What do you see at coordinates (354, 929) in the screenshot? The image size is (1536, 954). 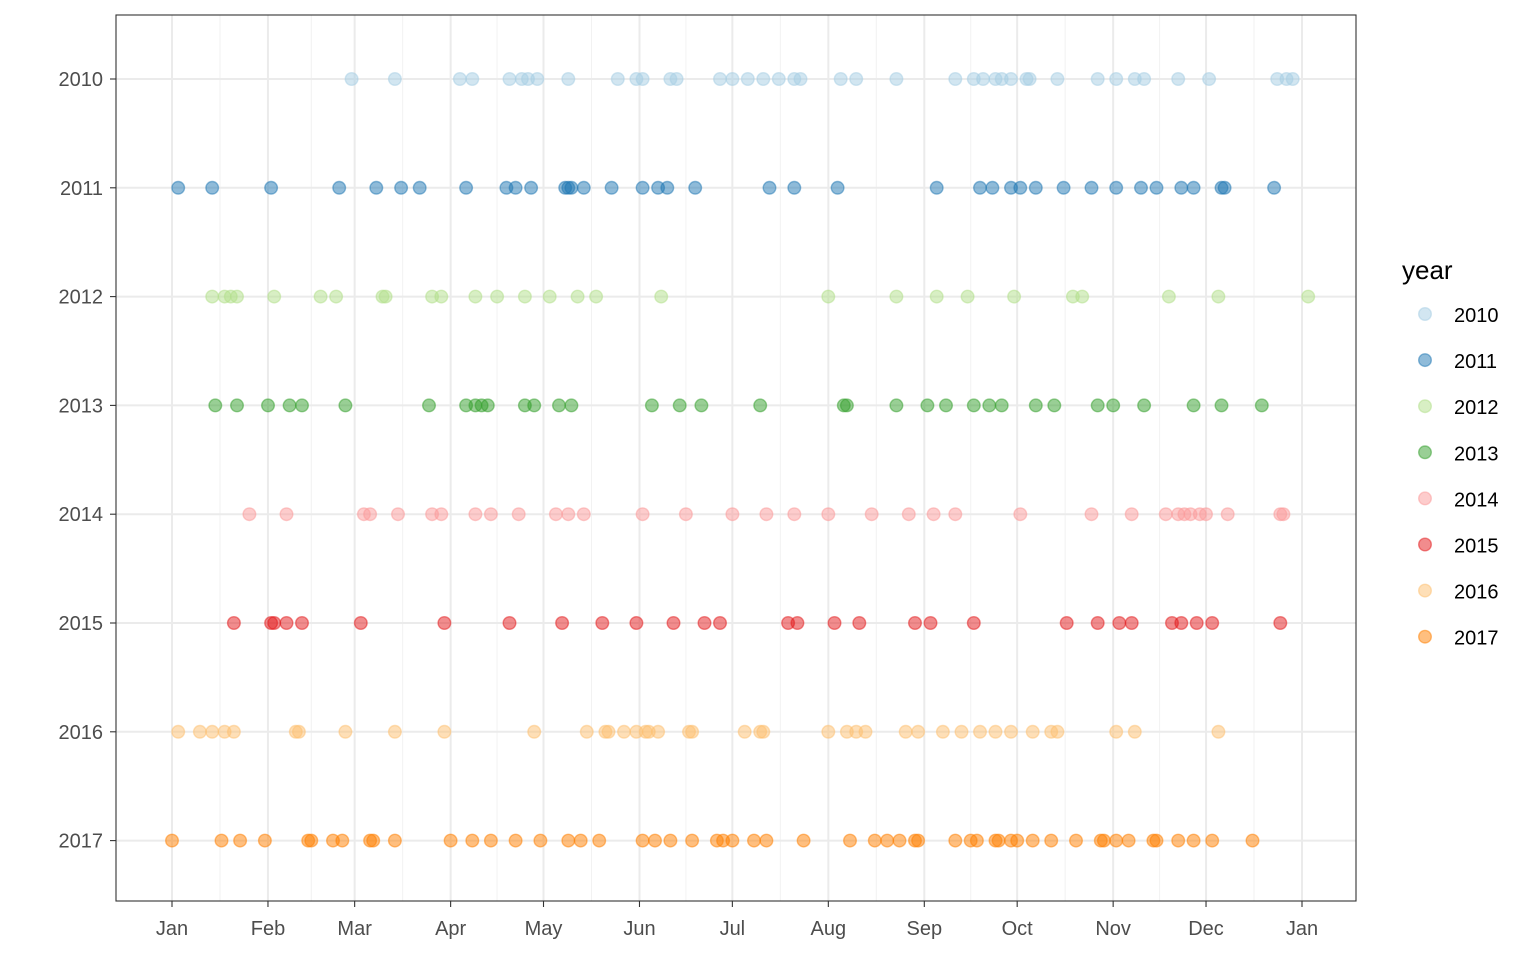 I see `x-tick-label: Mar` at bounding box center [354, 929].